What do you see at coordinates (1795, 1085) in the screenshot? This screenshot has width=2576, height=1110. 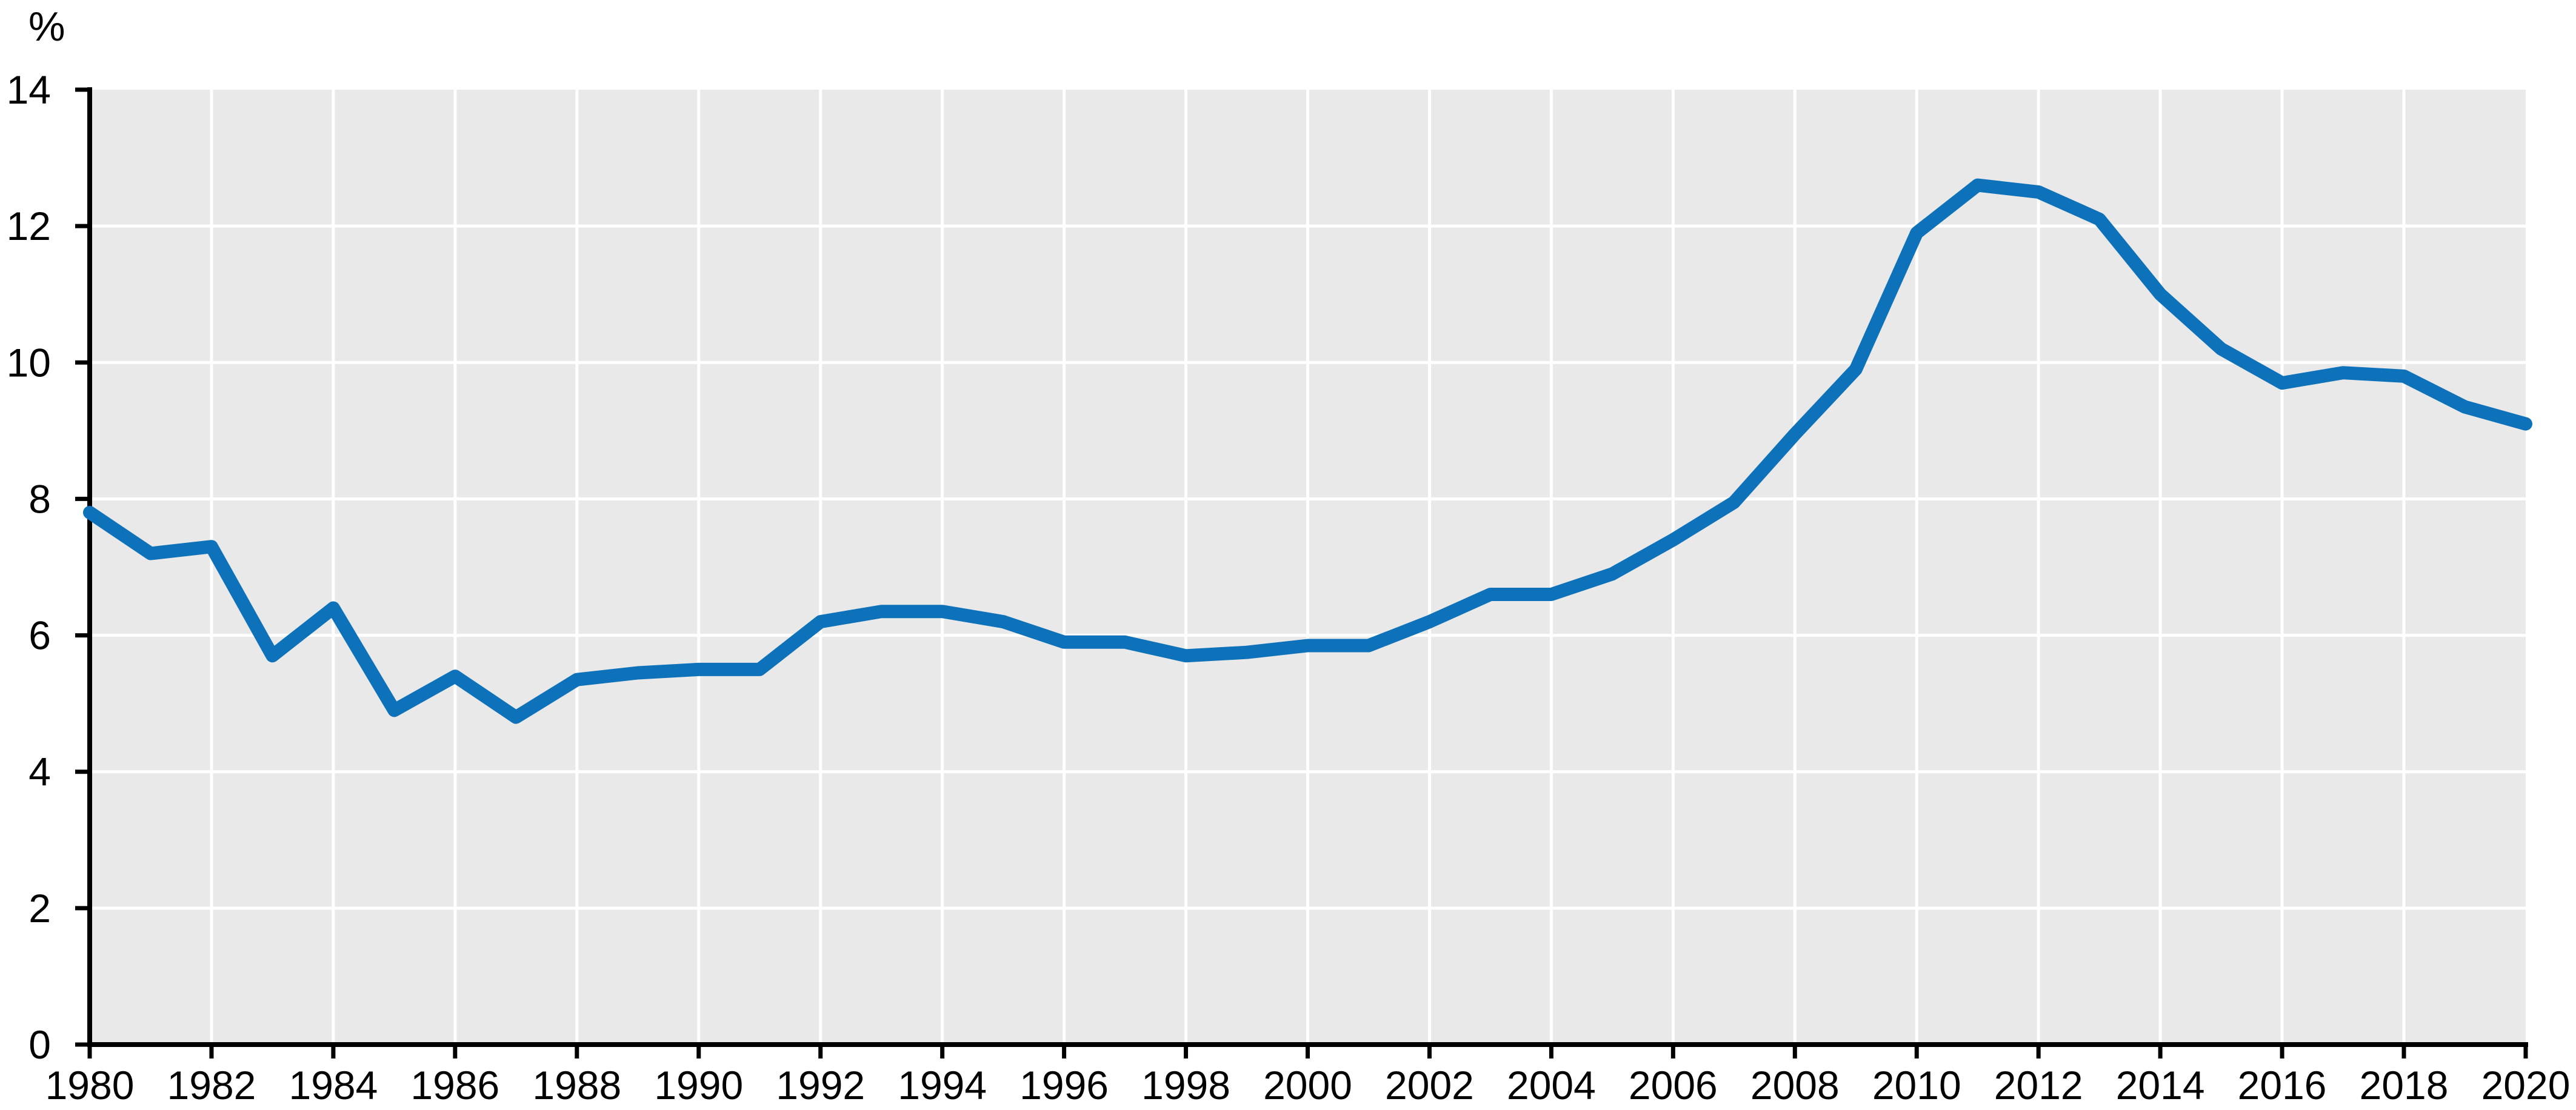 I see `x-tick-label: 2008` at bounding box center [1795, 1085].